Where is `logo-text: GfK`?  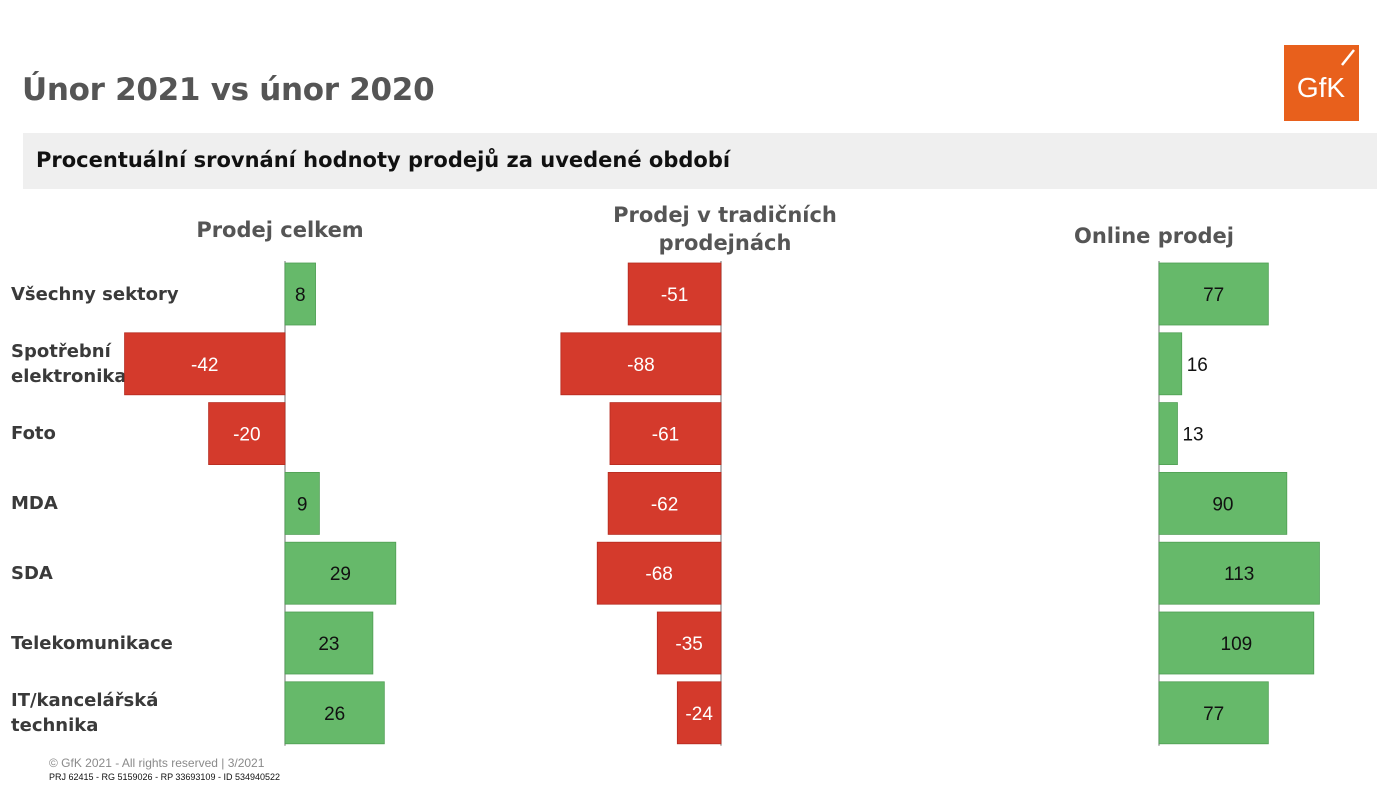 logo-text: GfK is located at coordinates (1321, 87).